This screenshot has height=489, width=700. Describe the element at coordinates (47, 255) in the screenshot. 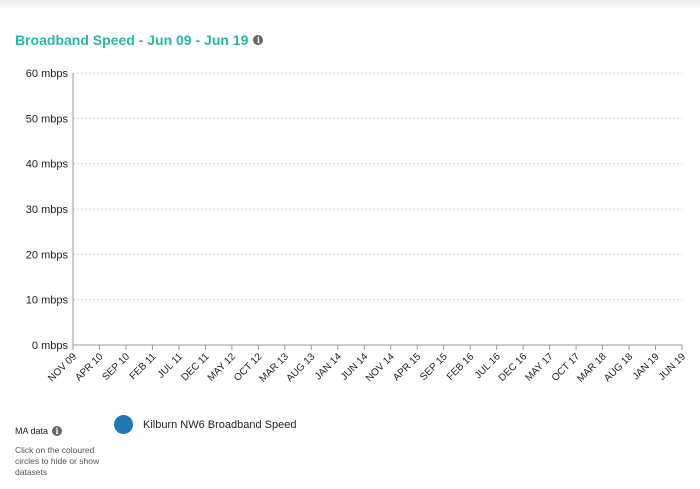

I see `y-tick-label: 20 mbps` at that location.